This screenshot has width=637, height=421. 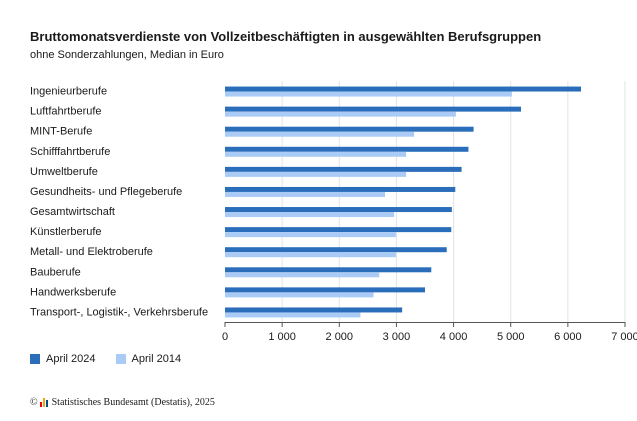 What do you see at coordinates (91, 252) in the screenshot?
I see `category-label-8: Metall- und Elektroberufe` at bounding box center [91, 252].